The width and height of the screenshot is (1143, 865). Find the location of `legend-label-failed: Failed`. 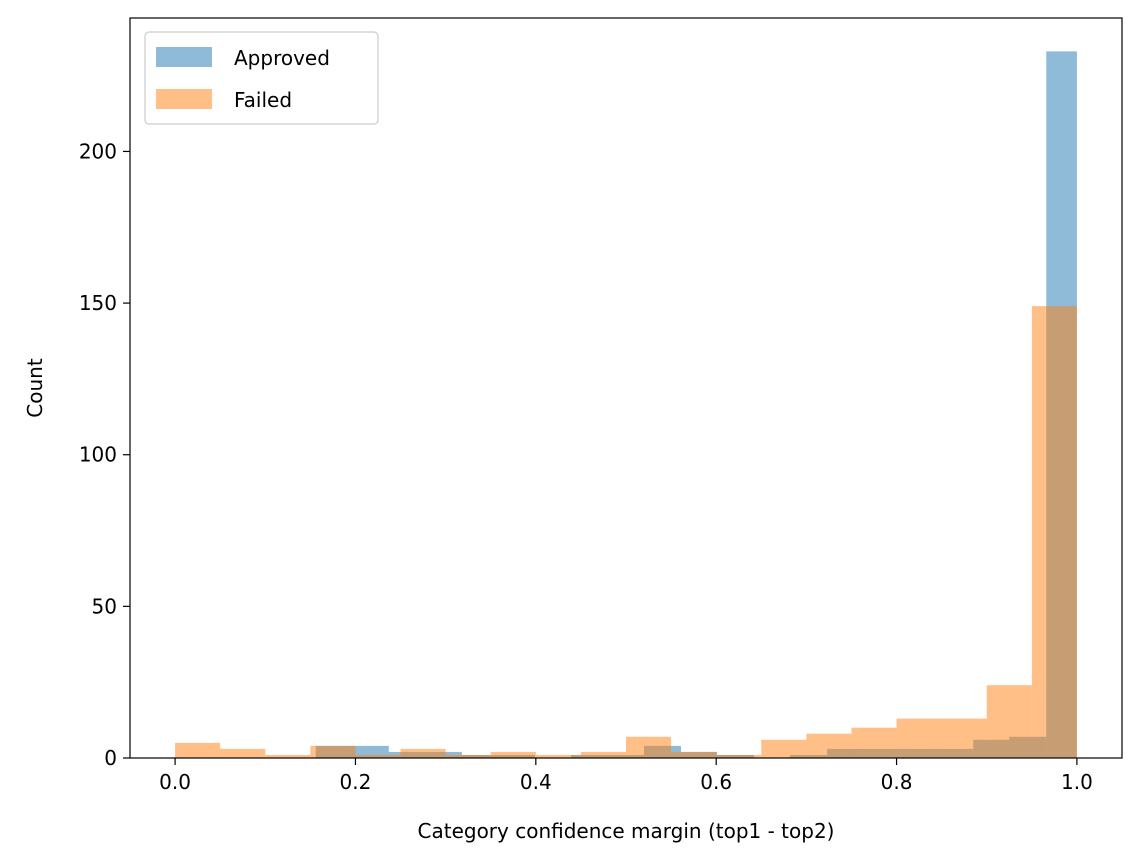

legend-label-failed: Failed is located at coordinates (263, 100).